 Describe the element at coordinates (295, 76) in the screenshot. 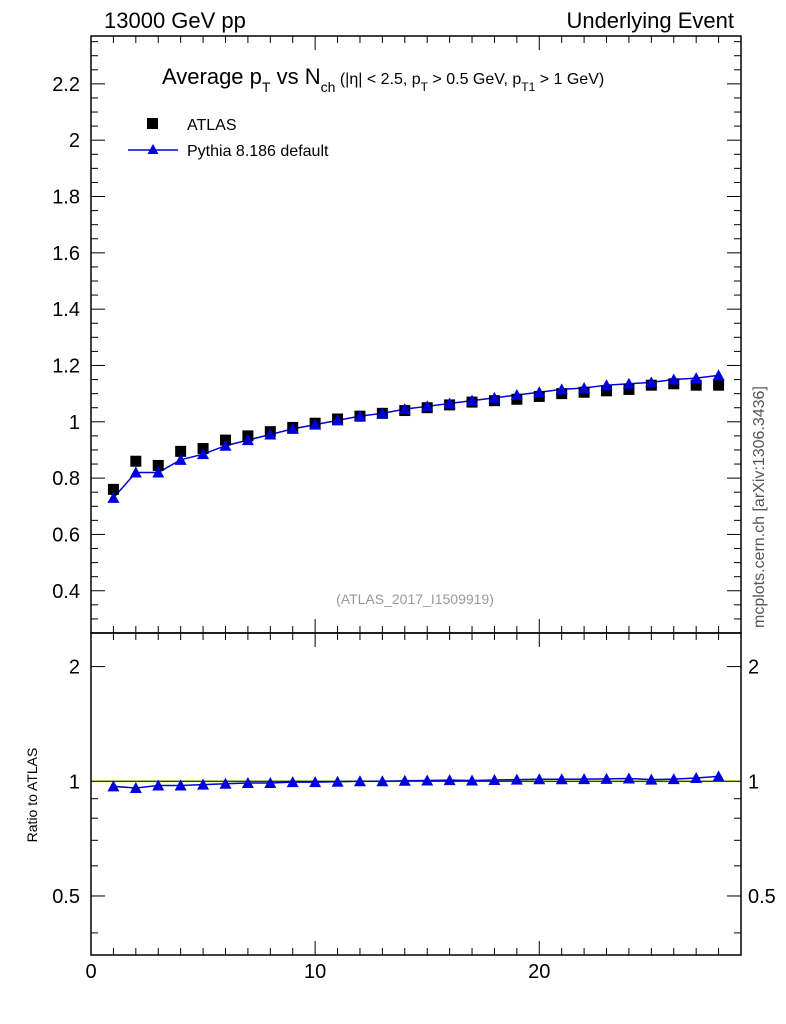

I see `title-part-b: vs N` at that location.